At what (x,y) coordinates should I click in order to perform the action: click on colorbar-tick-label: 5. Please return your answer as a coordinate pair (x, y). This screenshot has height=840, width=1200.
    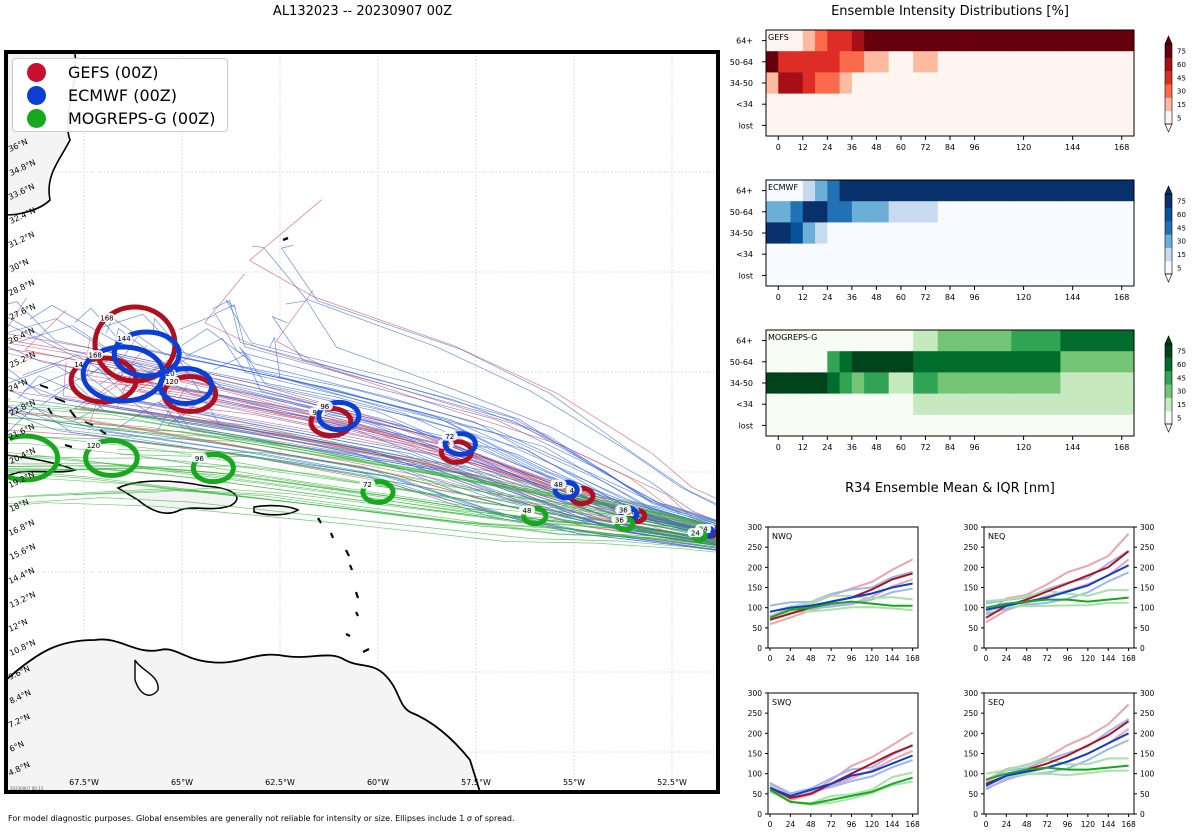
    Looking at the image, I should click on (1179, 268).